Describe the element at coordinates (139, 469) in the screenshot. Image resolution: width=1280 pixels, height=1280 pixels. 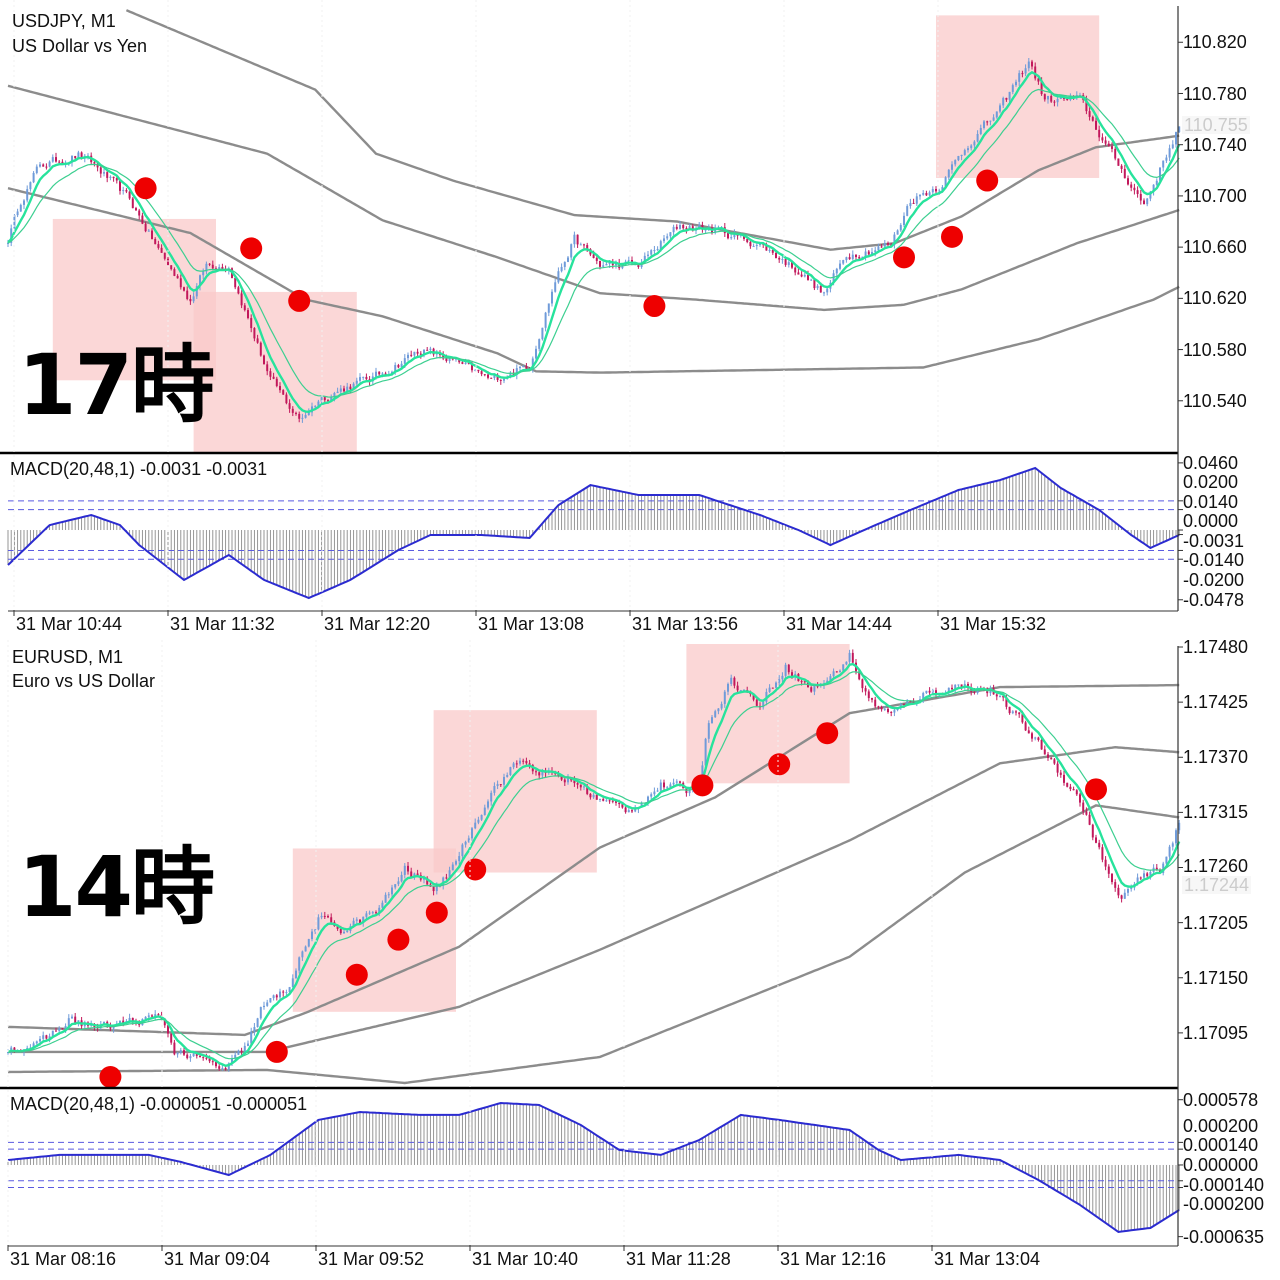
I see `macd-label-usdjpy: MACD(20,48,1) -0.0031 -0.0031` at that location.